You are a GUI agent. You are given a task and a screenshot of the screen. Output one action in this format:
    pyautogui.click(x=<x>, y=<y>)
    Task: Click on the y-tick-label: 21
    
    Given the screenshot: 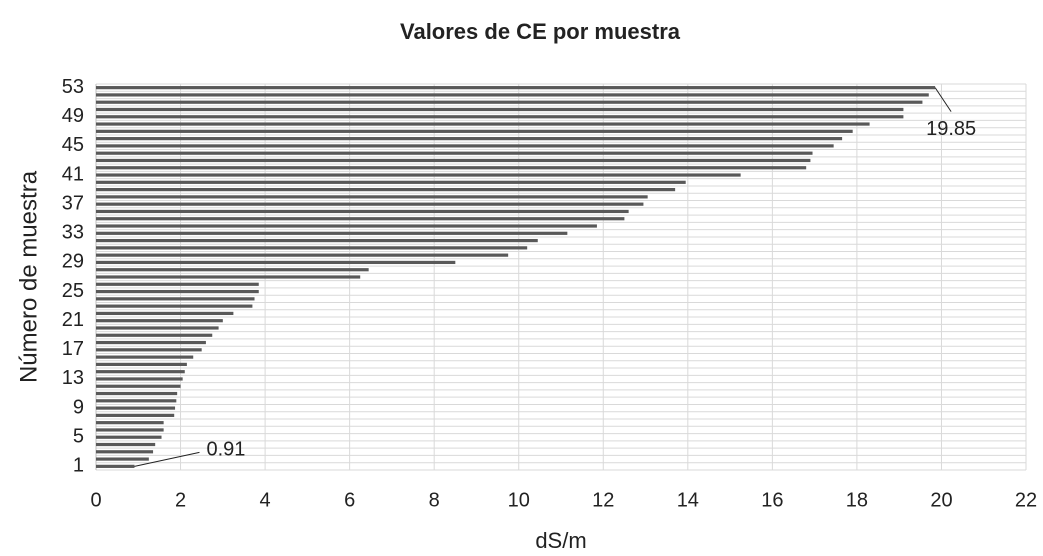 What is the action you would take?
    pyautogui.click(x=73, y=320)
    